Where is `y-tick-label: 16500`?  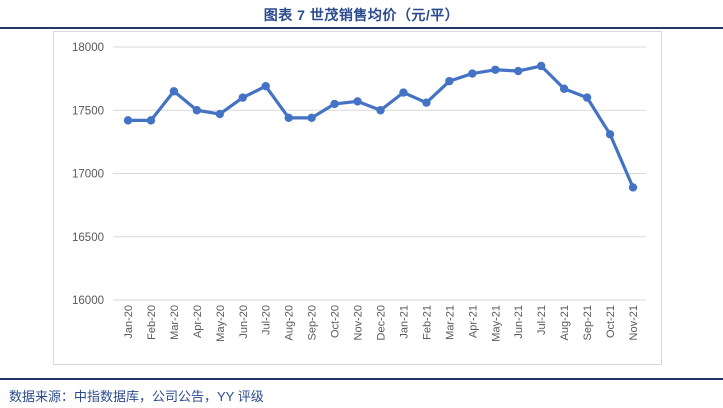
y-tick-label: 16500 is located at coordinates (88, 238).